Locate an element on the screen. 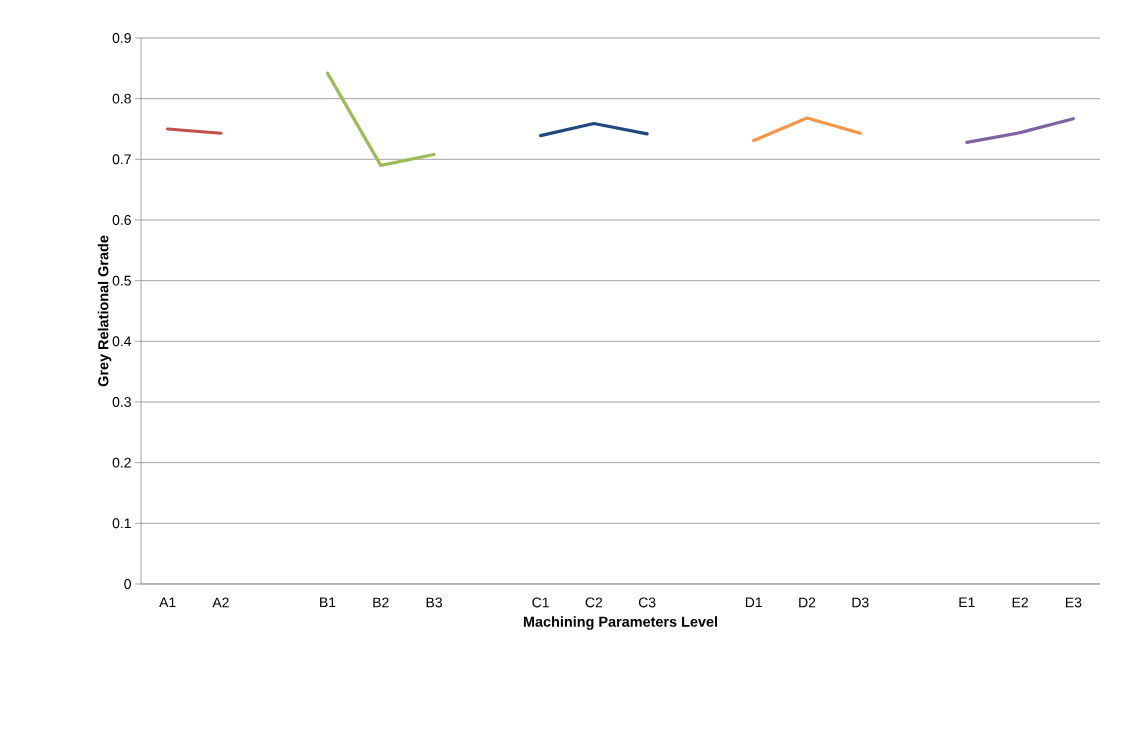 Image resolution: width=1123 pixels, height=736 pixels. x-tick-label: E2 is located at coordinates (1020, 602).